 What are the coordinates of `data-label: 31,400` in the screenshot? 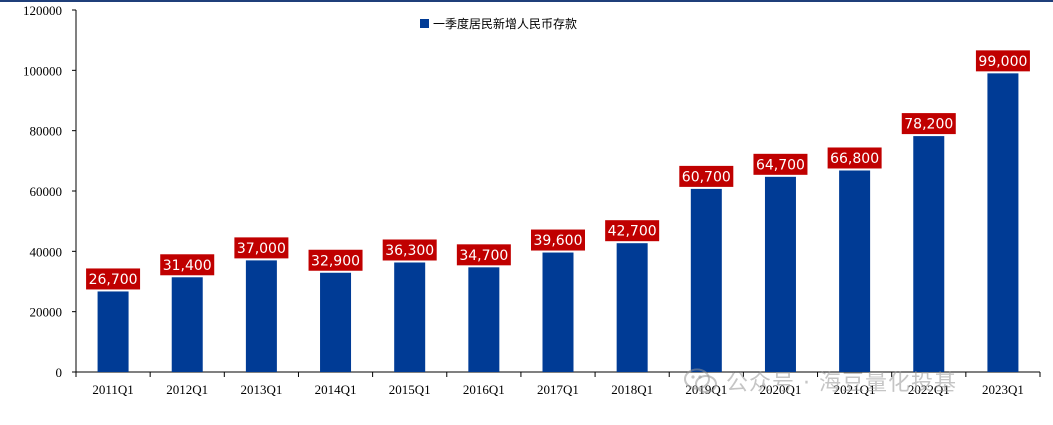 It's located at (187, 265).